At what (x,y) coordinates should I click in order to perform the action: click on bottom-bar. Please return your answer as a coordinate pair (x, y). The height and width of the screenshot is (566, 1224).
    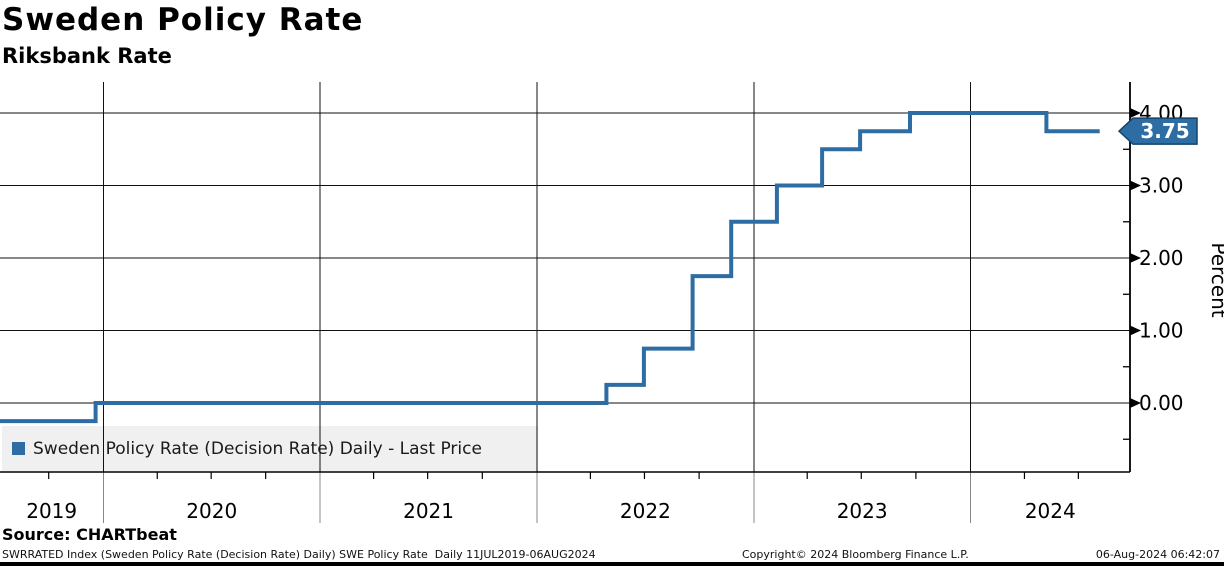
    Looking at the image, I should click on (612, 564).